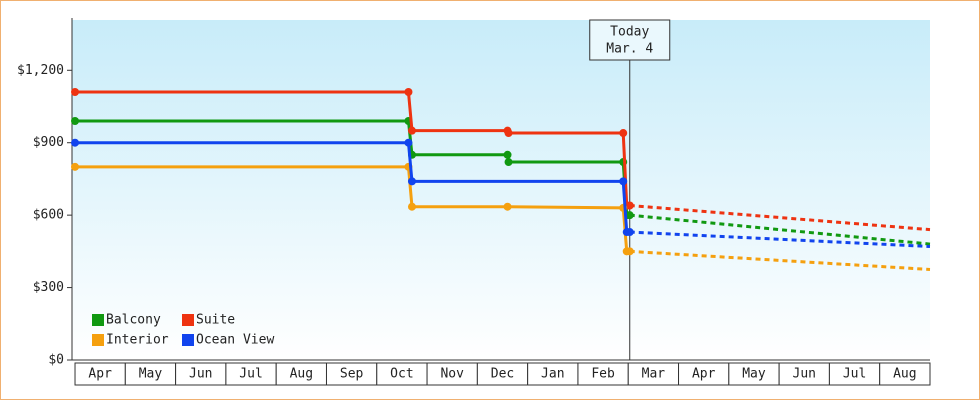  What do you see at coordinates (502, 374) in the screenshot?
I see `x-tick-label: Dec` at bounding box center [502, 374].